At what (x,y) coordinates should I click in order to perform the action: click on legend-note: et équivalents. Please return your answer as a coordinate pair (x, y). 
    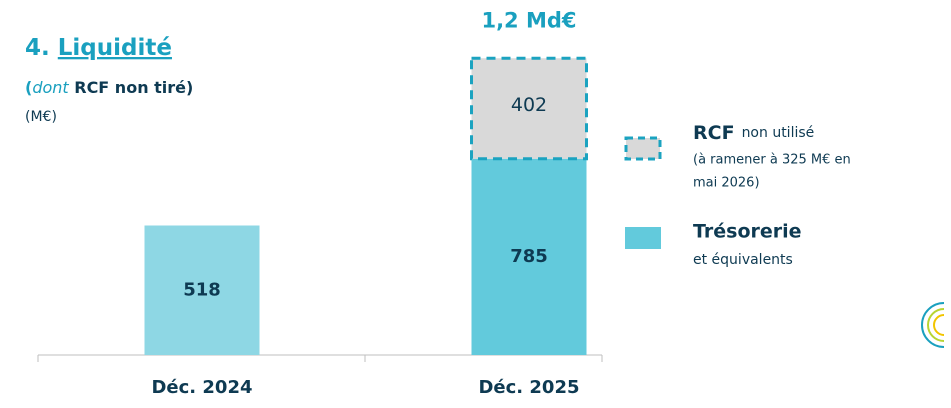
    Looking at the image, I should click on (743, 260).